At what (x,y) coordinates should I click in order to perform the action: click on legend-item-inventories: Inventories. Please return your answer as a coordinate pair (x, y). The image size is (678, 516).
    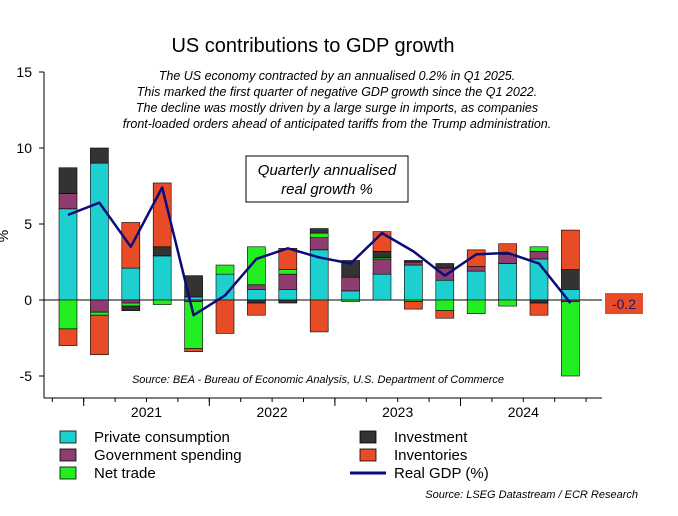
    Looking at the image, I should click on (413, 455).